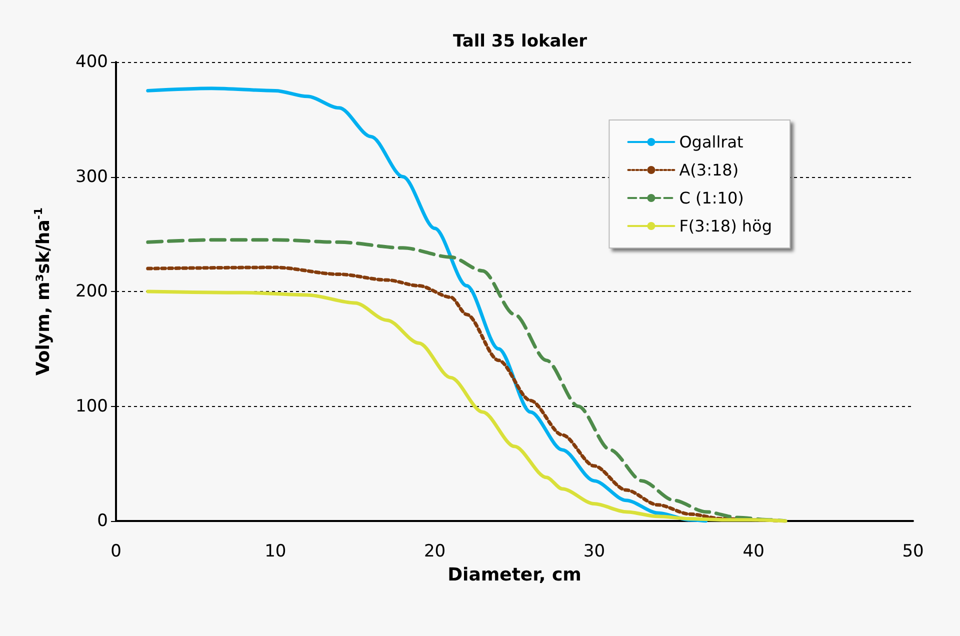 The width and height of the screenshot is (960, 636). What do you see at coordinates (711, 198) in the screenshot?
I see `legend-label: C (1:10)` at bounding box center [711, 198].